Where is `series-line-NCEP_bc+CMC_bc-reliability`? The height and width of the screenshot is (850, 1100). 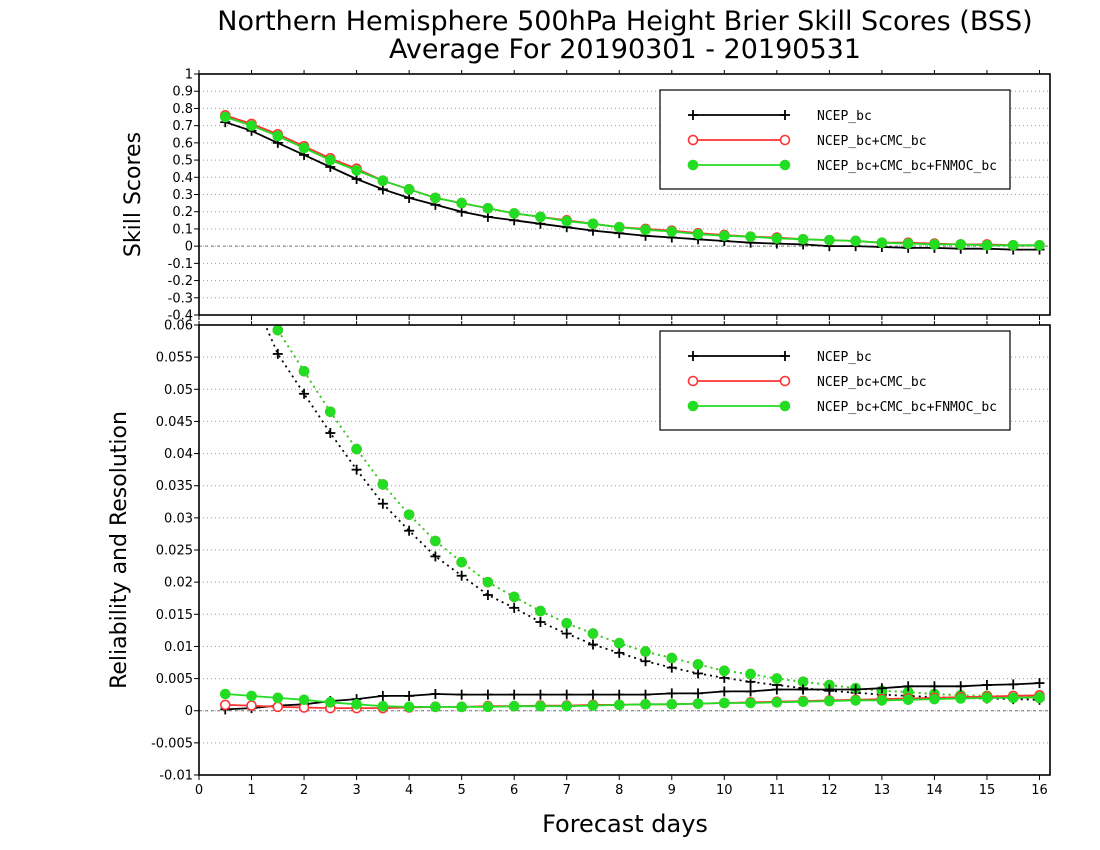 series-line-NCEP_bc+CMC_bc-reliability is located at coordinates (632, 701).